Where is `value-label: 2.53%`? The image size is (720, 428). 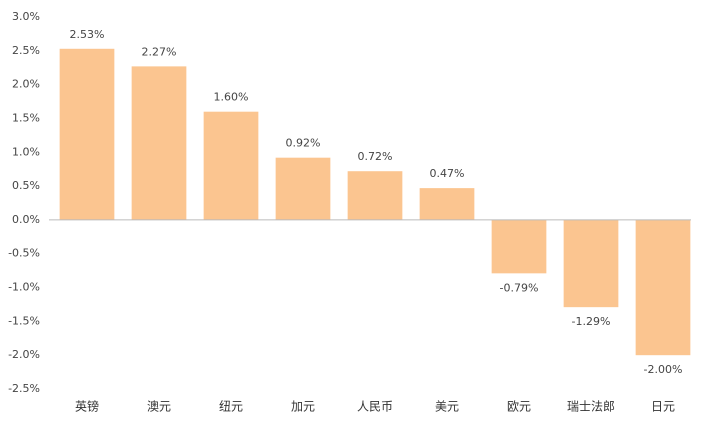
value-label: 2.53% is located at coordinates (87, 34).